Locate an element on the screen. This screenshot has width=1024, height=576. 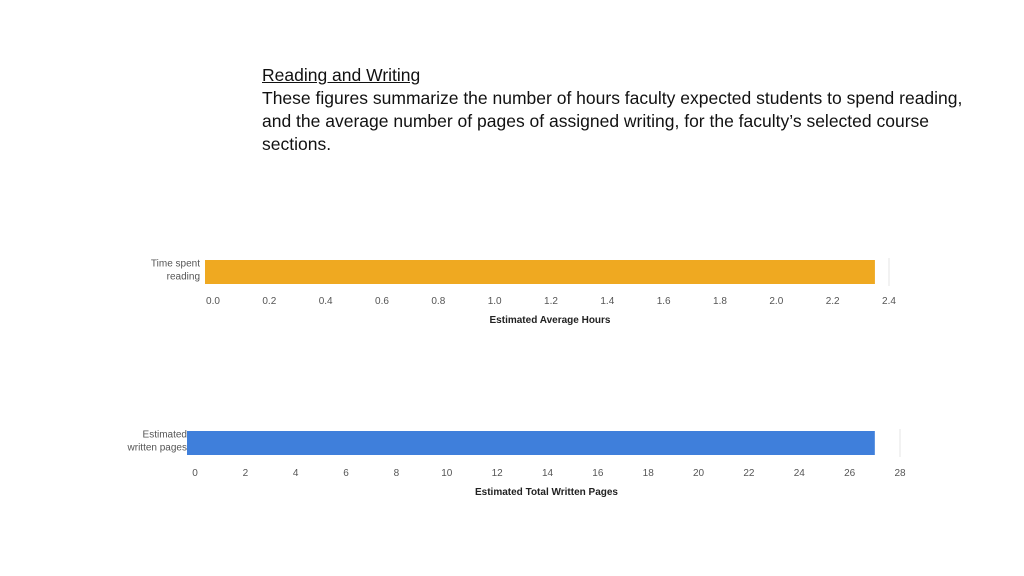
tick-label: 4 is located at coordinates (296, 473).